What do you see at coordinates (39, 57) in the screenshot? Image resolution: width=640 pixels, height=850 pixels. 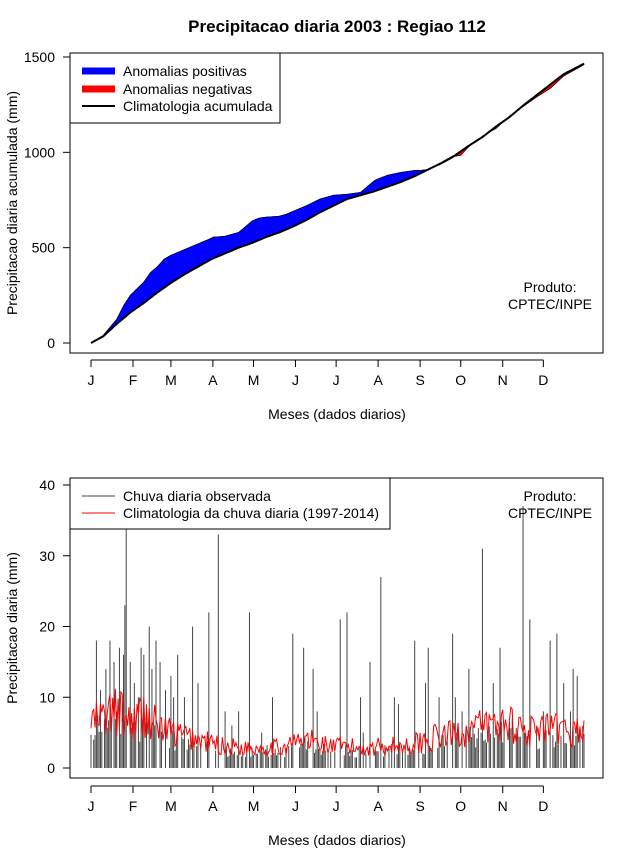 I see `y-tick-label-top: 1500` at bounding box center [39, 57].